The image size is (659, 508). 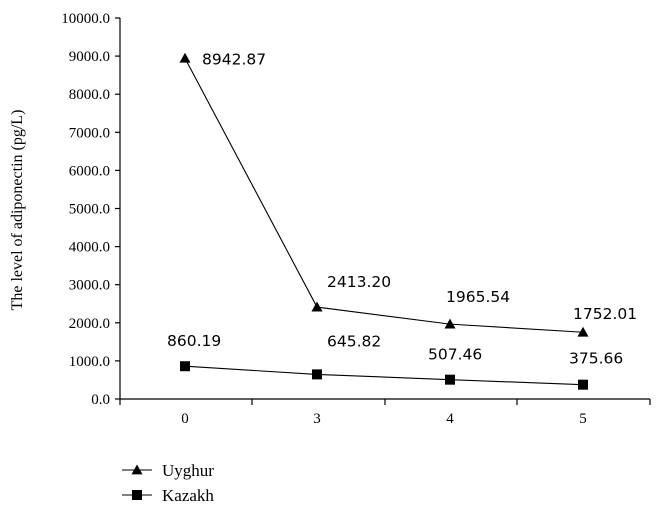 What do you see at coordinates (596, 359) in the screenshot?
I see `data-label: 375.66` at bounding box center [596, 359].